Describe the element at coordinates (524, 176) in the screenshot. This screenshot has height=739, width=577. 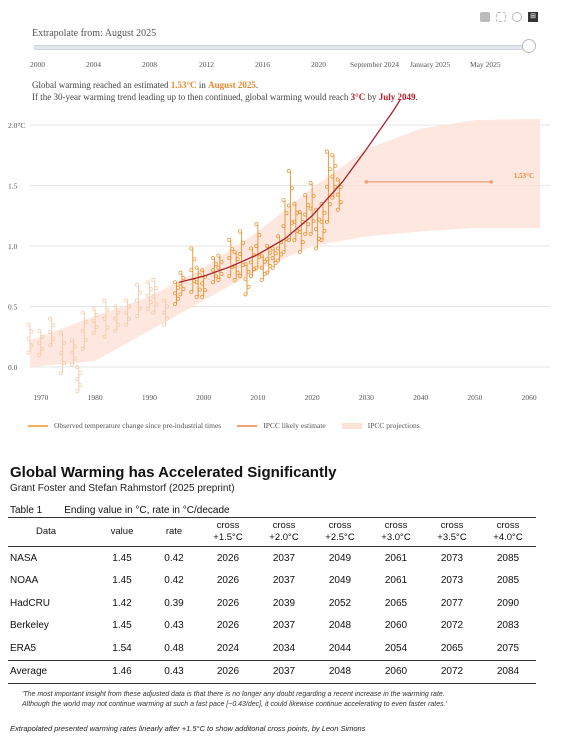
I see `ipcc-estimate-label: 1.53°C` at that location.